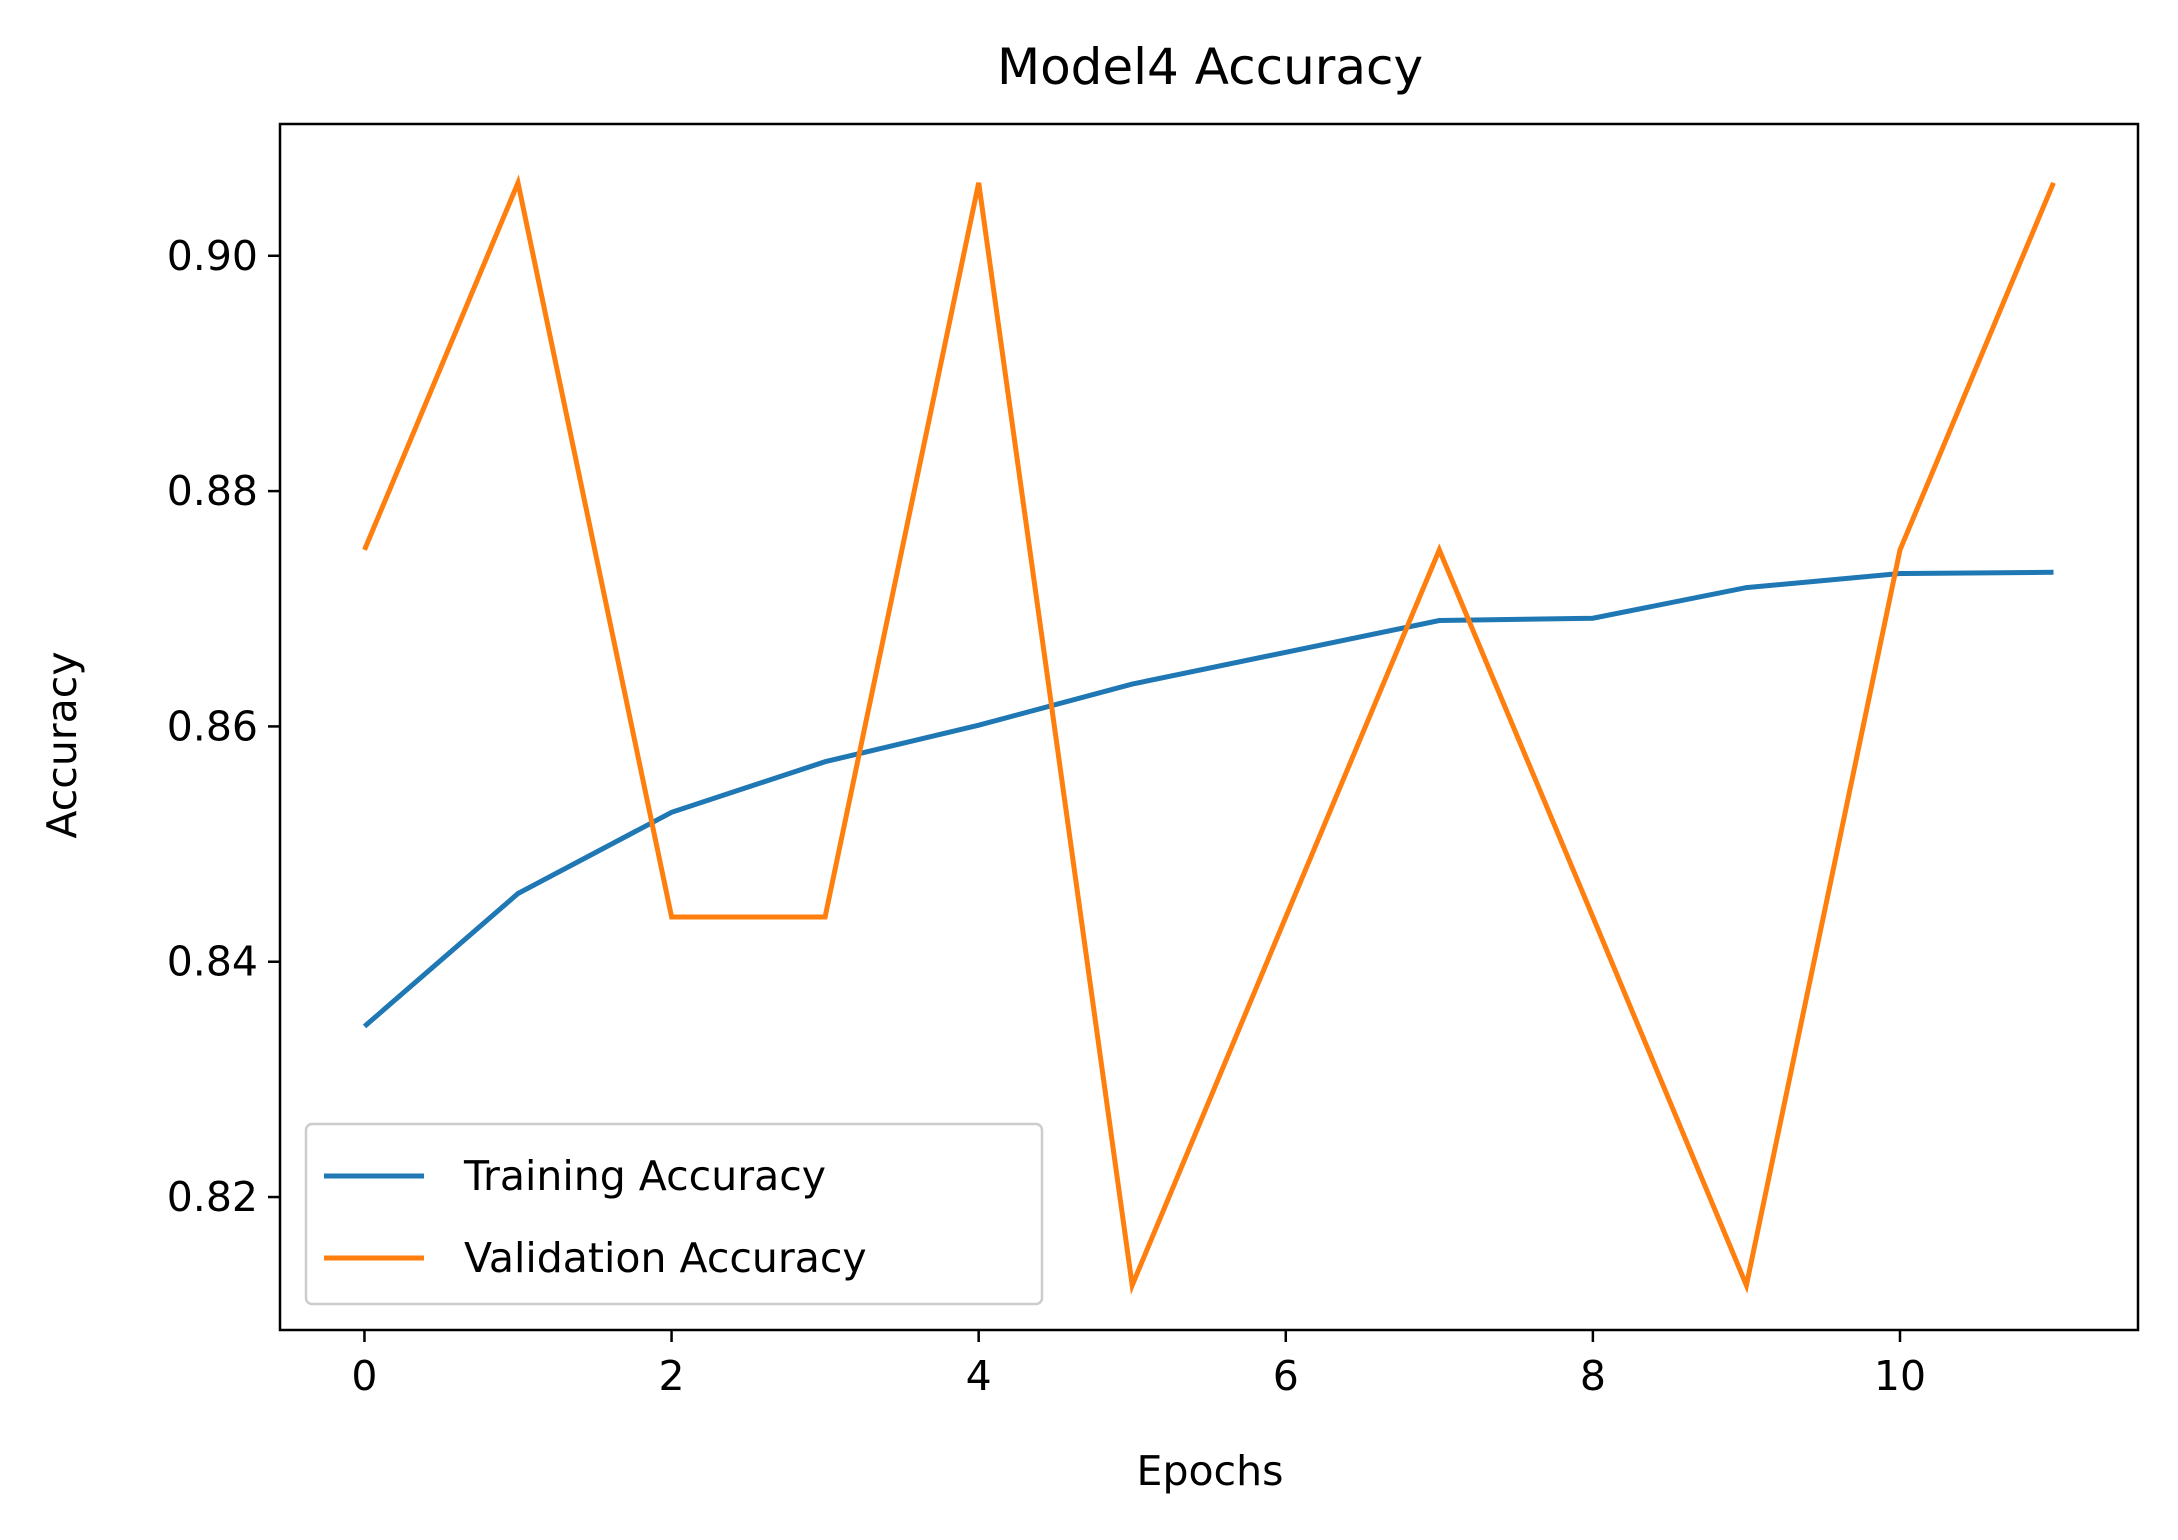 The height and width of the screenshot is (1540, 2178). What do you see at coordinates (665, 1258) in the screenshot?
I see `legend-label: Validation Accuracy` at bounding box center [665, 1258].